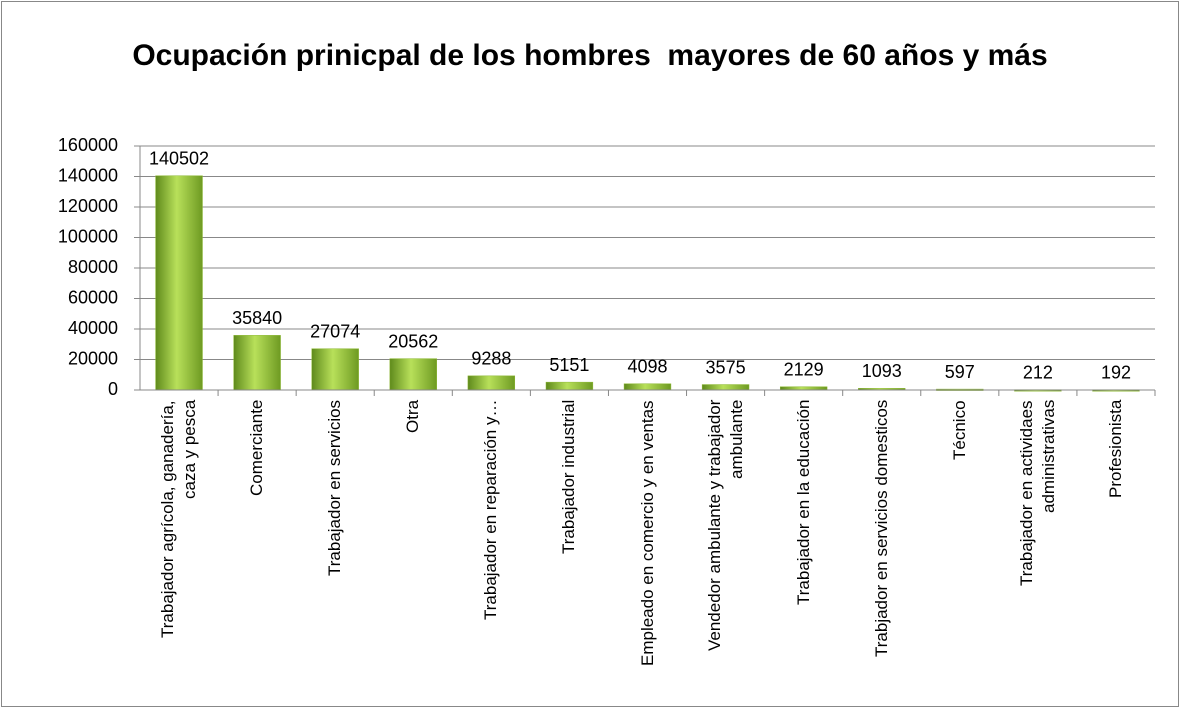 The width and height of the screenshot is (1180, 708). What do you see at coordinates (88, 175) in the screenshot?
I see `y-tick-label: 140000` at bounding box center [88, 175].